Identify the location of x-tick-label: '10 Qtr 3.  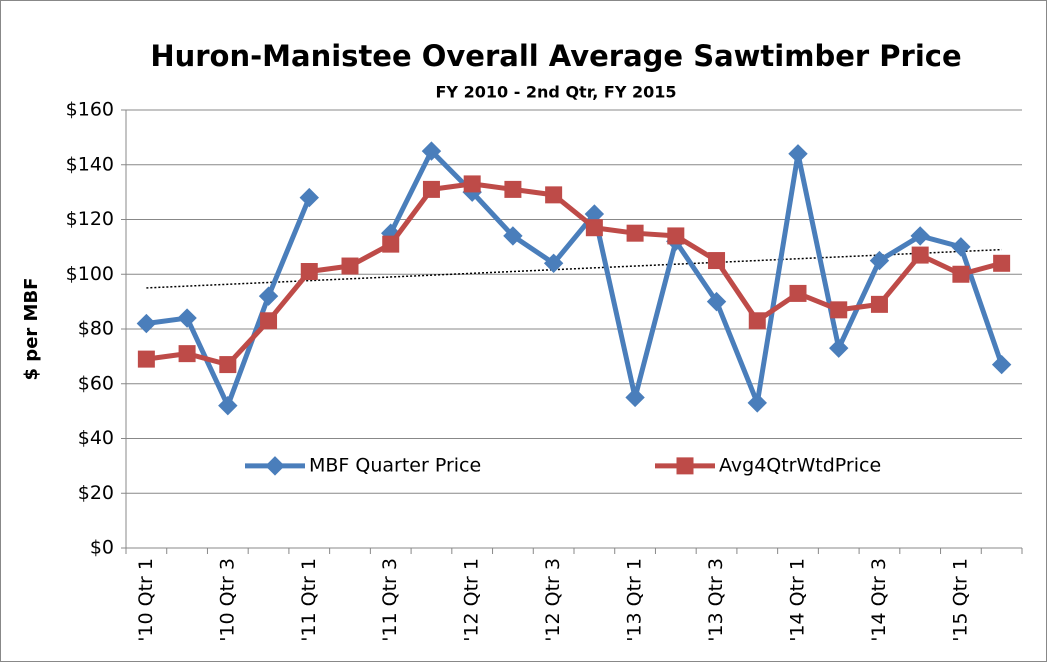
(227, 600).